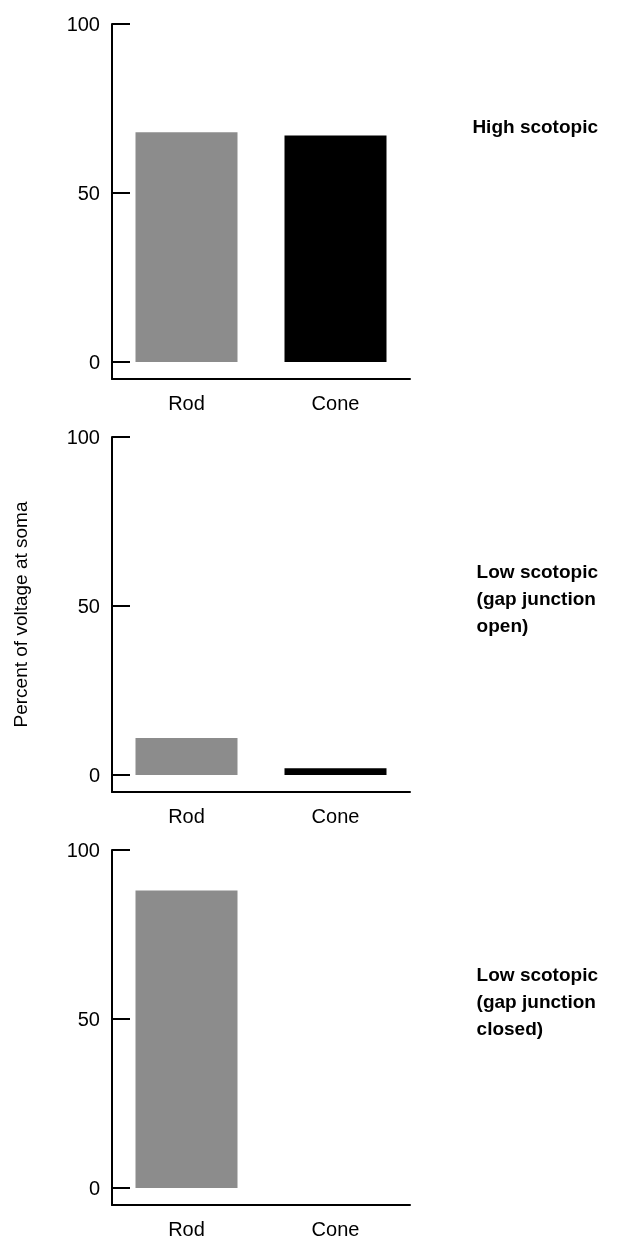  What do you see at coordinates (535, 126) in the screenshot?
I see `text: High scotopic` at bounding box center [535, 126].